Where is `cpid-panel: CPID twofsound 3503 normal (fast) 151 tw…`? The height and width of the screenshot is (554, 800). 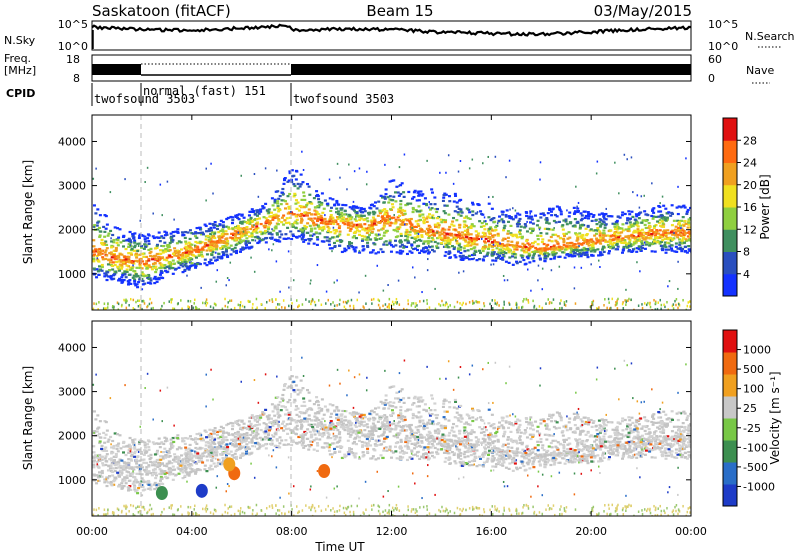 cpid-panel: CPID twofsound 3503 normal (fast) 151 tw… is located at coordinates (200, 94).